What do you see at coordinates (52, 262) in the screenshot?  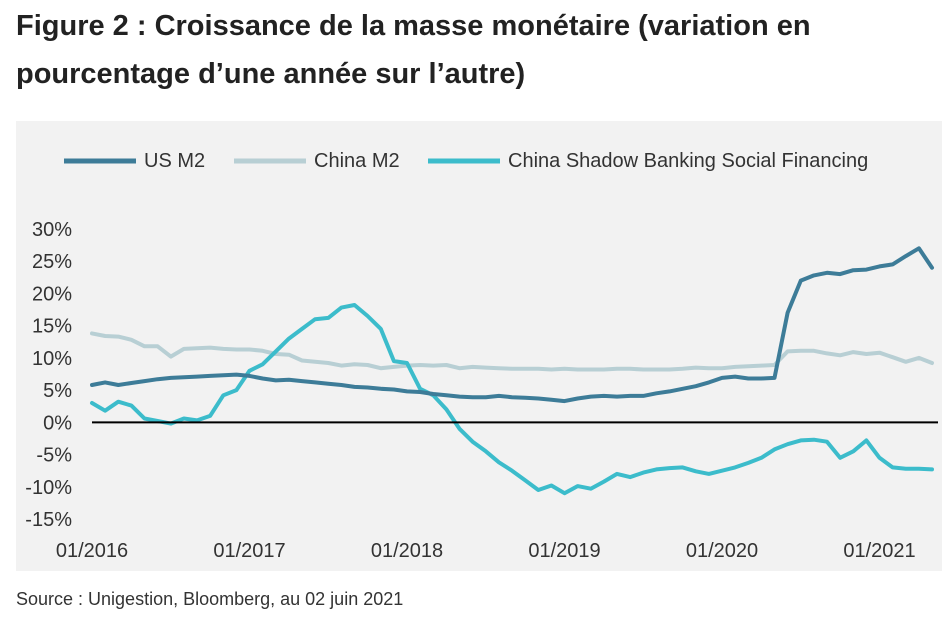 I see `y-tick-label: 25%` at bounding box center [52, 262].